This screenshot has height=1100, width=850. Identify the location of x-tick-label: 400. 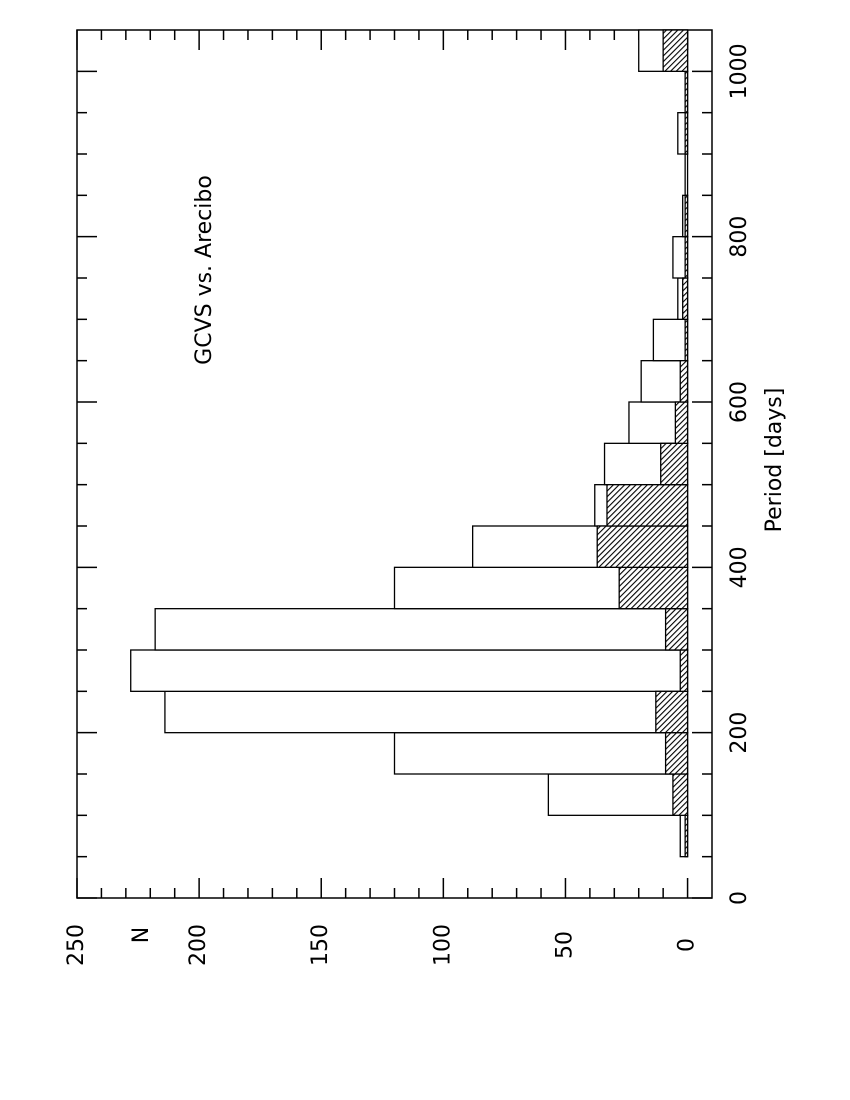
(739, 567).